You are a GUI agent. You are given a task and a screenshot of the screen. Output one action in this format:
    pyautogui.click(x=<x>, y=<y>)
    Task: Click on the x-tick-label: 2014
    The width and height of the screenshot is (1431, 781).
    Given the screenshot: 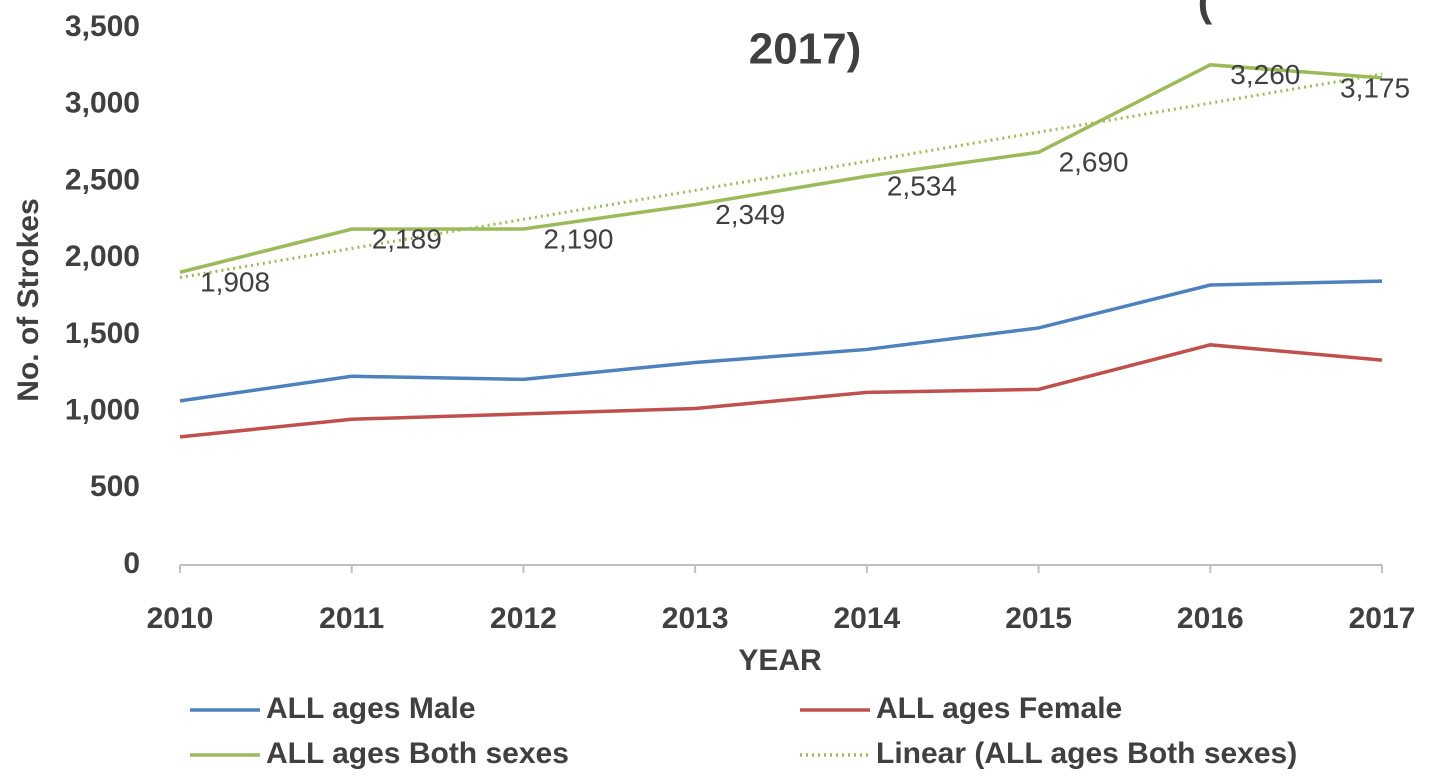 What is the action you would take?
    pyautogui.click(x=866, y=618)
    